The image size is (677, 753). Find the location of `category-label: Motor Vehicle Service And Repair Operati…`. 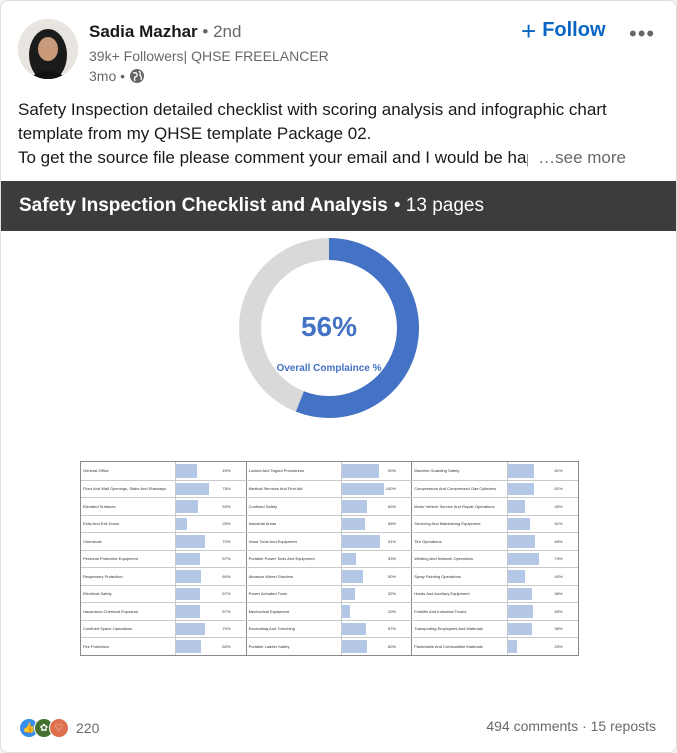

category-label: Motor Vehicle Service And Repair Operati… is located at coordinates (460, 506).